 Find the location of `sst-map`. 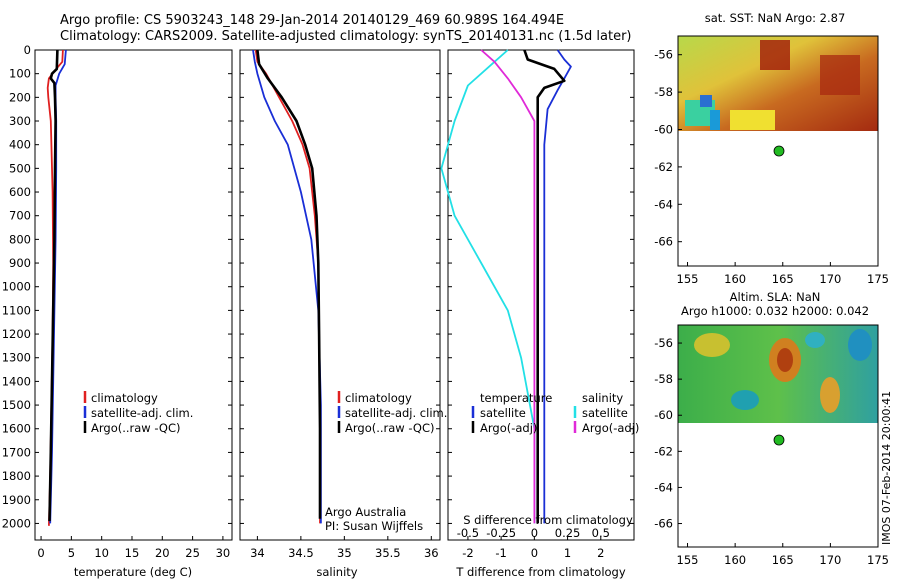

sst-map is located at coordinates (778, 151).